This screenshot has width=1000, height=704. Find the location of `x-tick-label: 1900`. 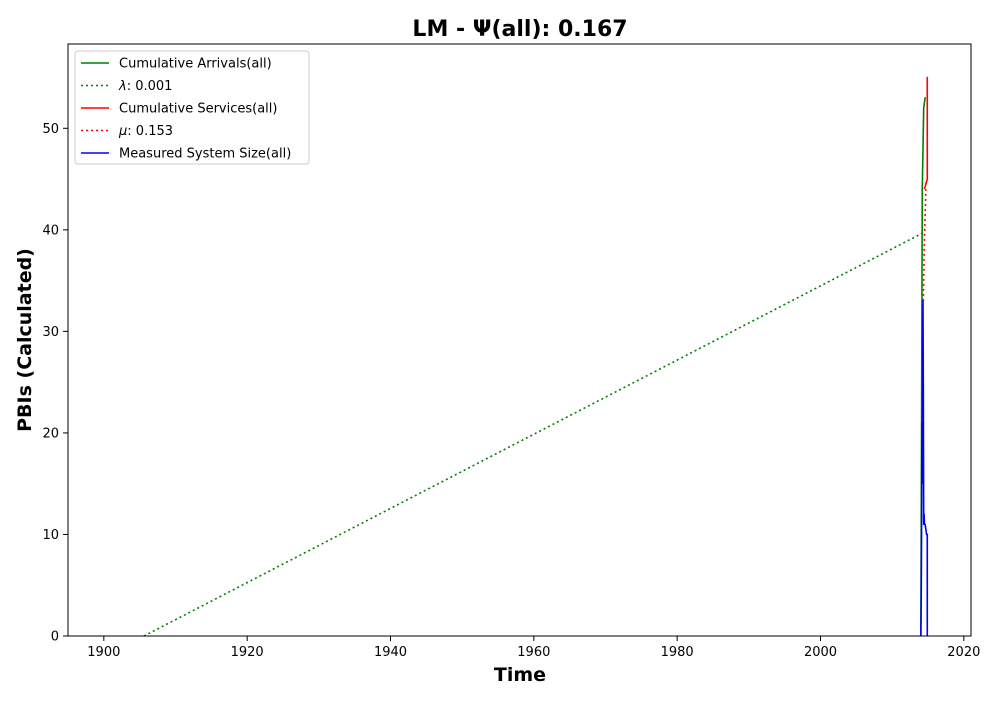

x-tick-label: 1900 is located at coordinates (103, 652).